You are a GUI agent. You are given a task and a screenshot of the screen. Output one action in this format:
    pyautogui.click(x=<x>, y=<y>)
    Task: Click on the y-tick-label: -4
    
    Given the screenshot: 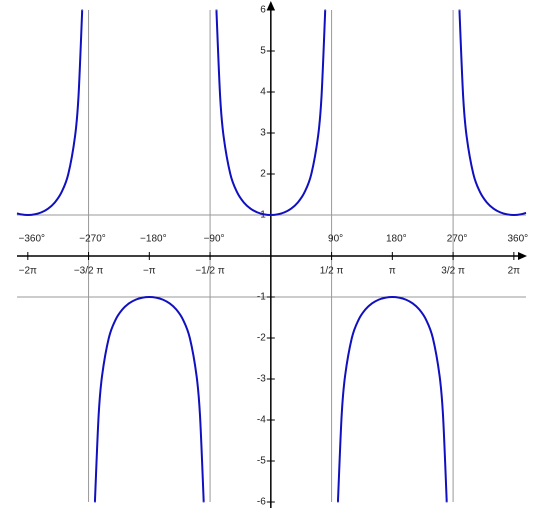 What is the action you would take?
    pyautogui.click(x=261, y=420)
    